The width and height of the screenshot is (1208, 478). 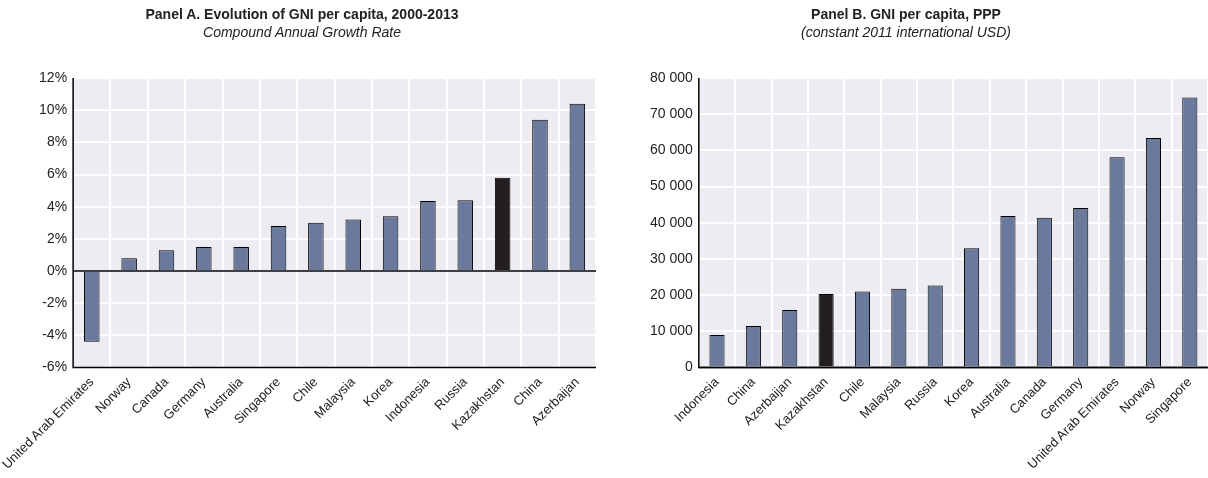 What do you see at coordinates (57, 269) in the screenshot?
I see `y-tick-label: 0%` at bounding box center [57, 269].